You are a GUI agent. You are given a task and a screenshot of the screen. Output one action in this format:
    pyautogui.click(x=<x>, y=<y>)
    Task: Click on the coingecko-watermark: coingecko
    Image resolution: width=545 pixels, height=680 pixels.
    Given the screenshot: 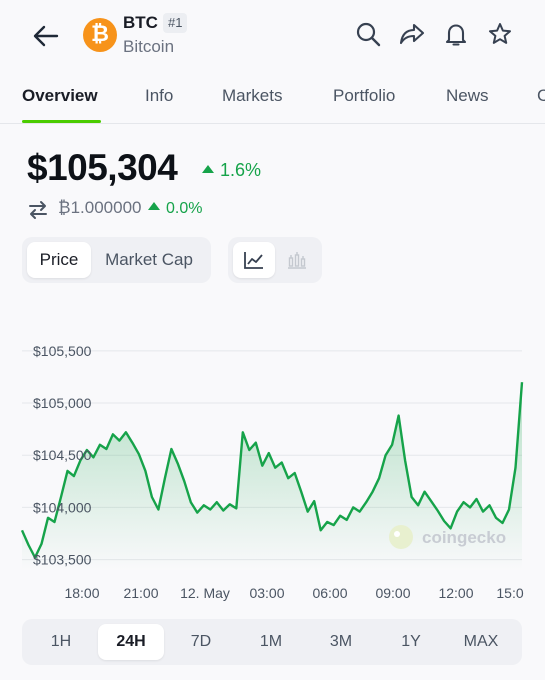 What is the action you would take?
    pyautogui.click(x=447, y=537)
    